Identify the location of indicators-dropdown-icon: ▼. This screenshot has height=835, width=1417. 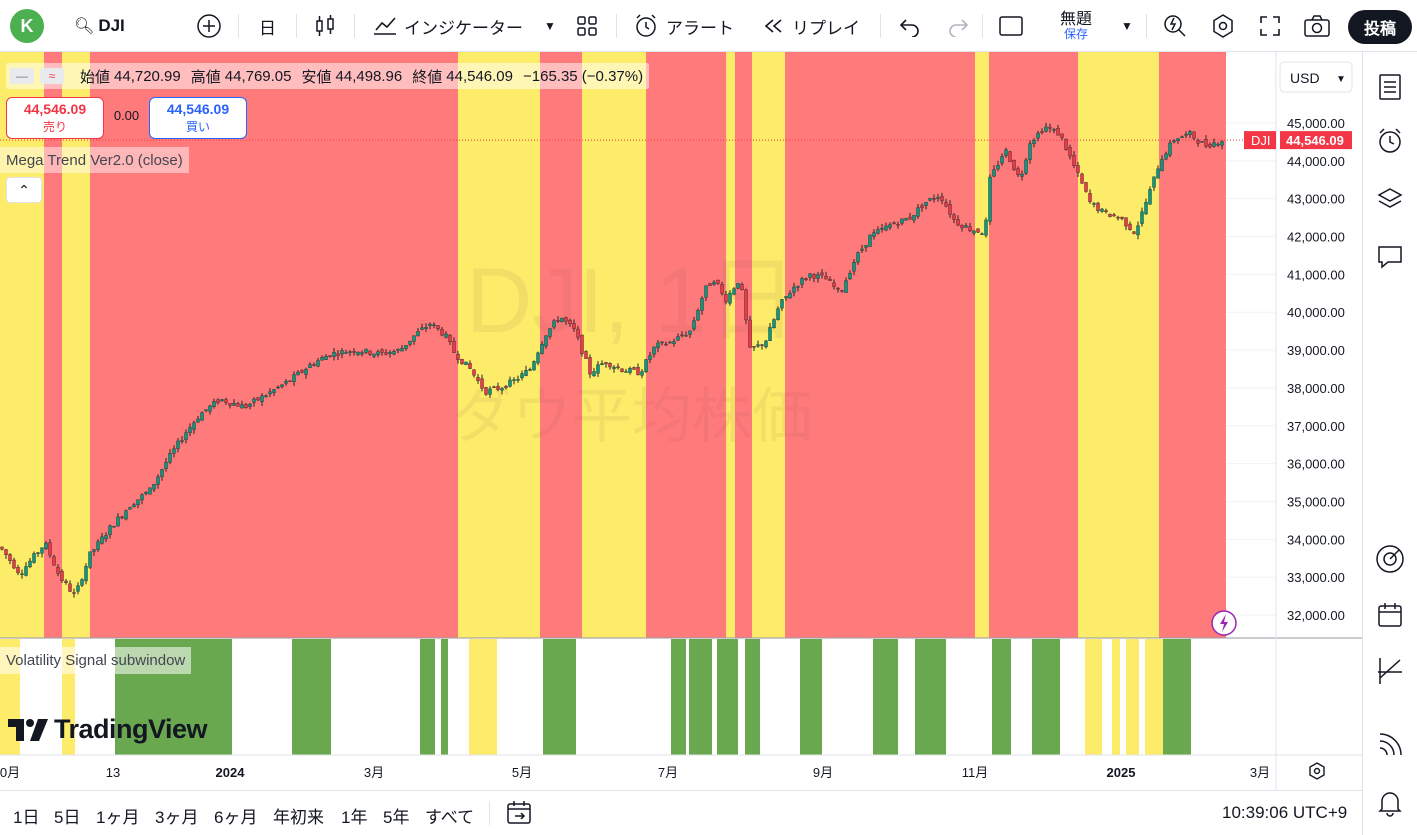
(550, 26).